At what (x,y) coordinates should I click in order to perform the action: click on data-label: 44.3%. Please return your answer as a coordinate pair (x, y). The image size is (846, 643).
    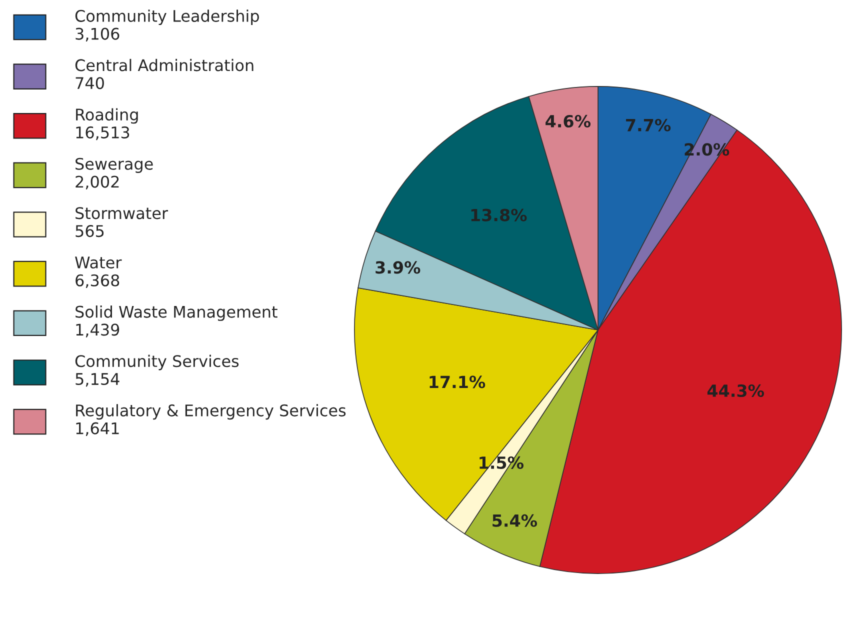
    Looking at the image, I should click on (735, 391).